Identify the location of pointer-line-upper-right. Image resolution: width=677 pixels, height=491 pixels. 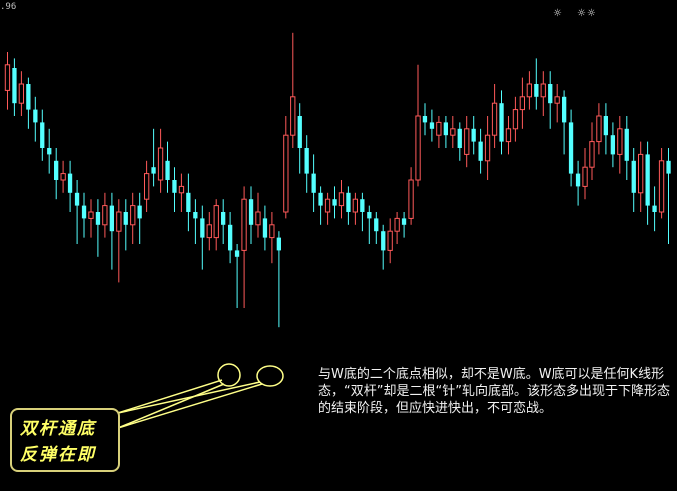
(189, 397).